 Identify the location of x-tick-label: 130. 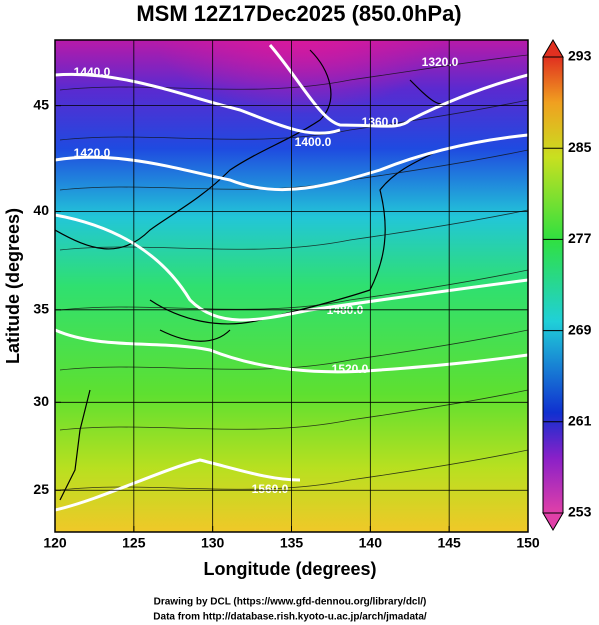
(213, 543).